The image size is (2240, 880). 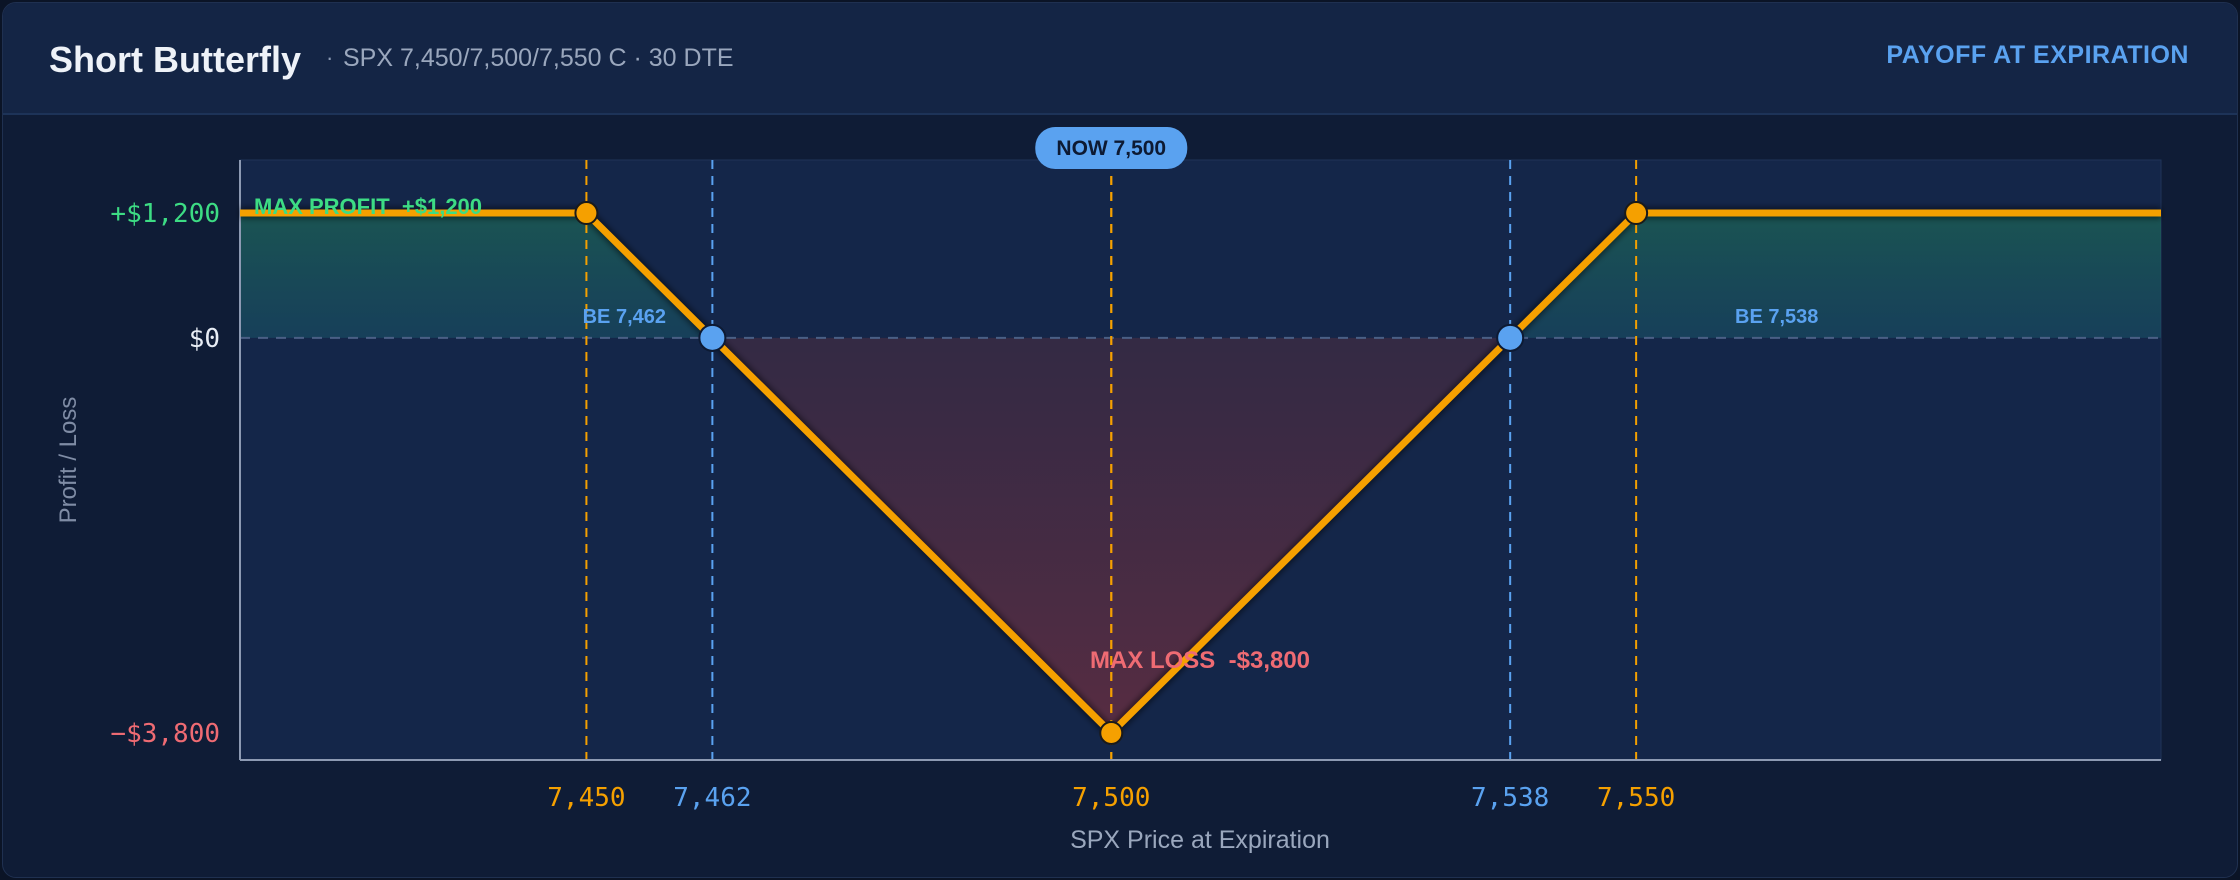 What do you see at coordinates (1111, 798) in the screenshot?
I see `x-tick-label: 7,500` at bounding box center [1111, 798].